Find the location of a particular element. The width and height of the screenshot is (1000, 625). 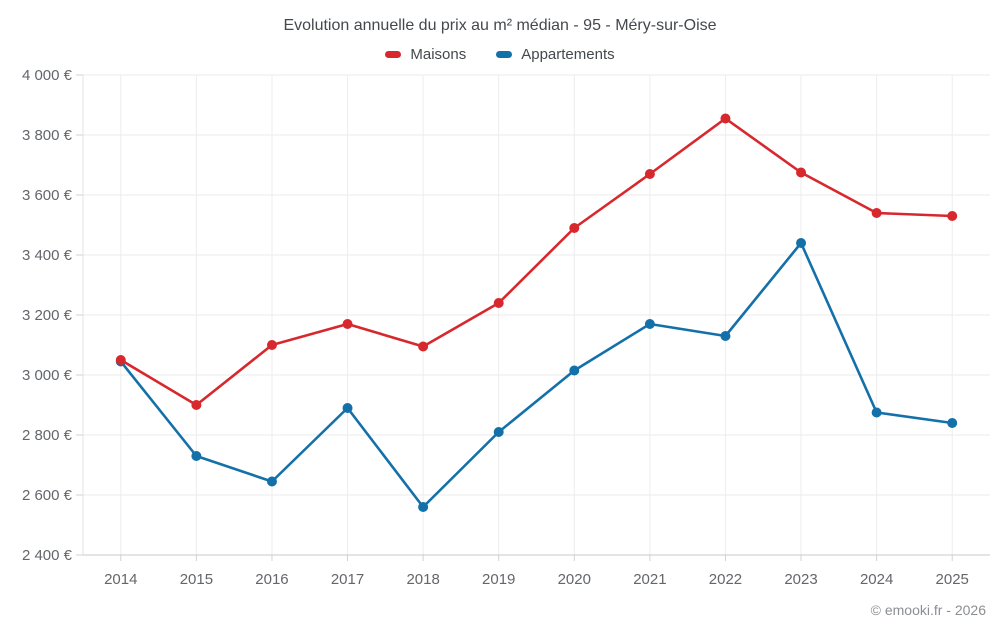

y-tick-label: 4 000 € is located at coordinates (47, 75).